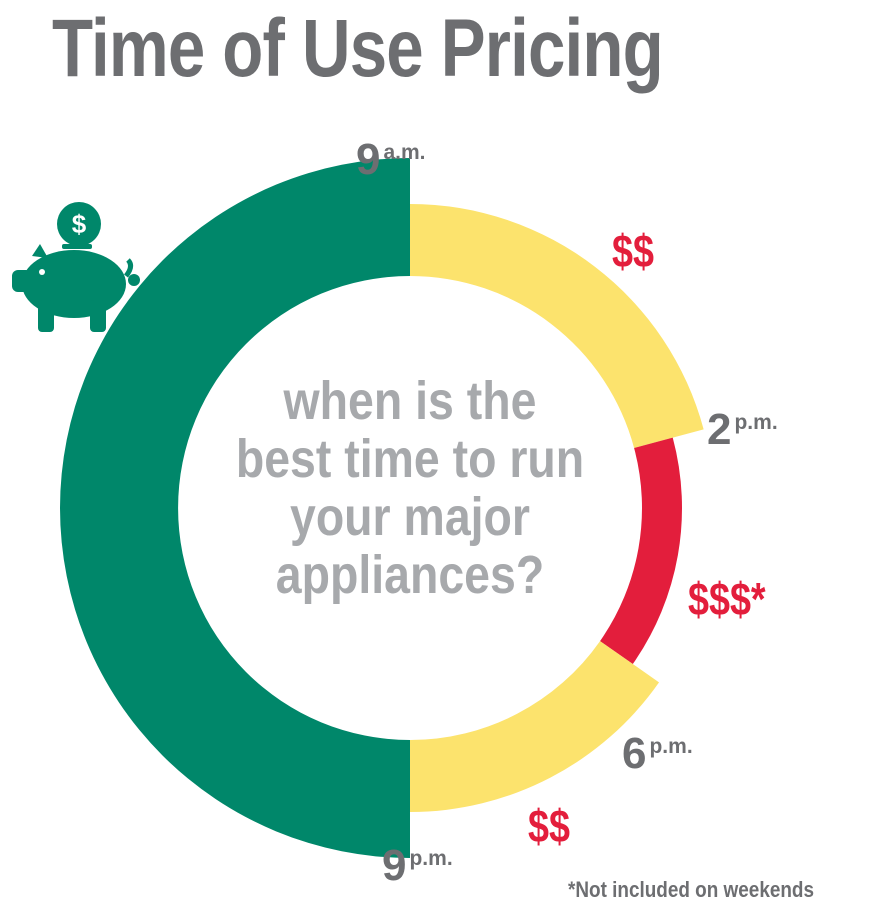 The image size is (888, 913). I want to click on time-label-2pm: 2 p.m., so click(742, 430).